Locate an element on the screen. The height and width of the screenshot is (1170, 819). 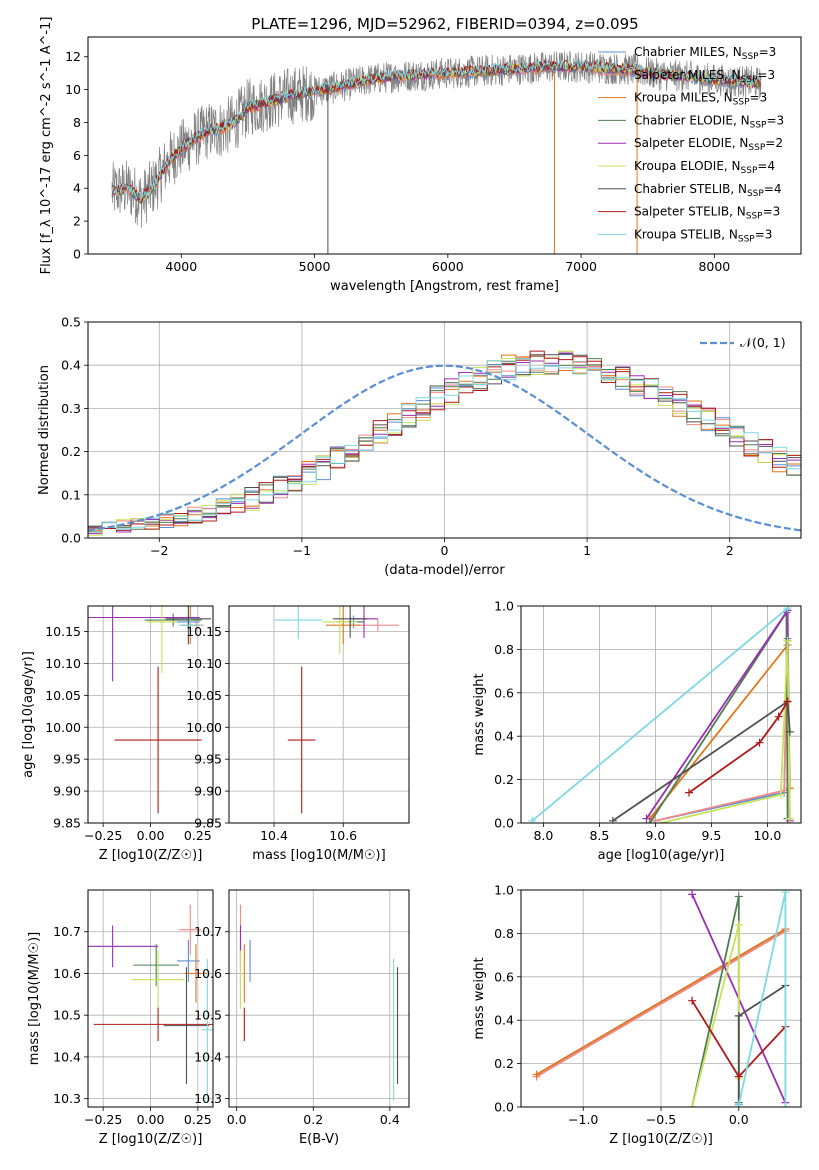
y-tick-label: 8 is located at coordinates (77, 122).